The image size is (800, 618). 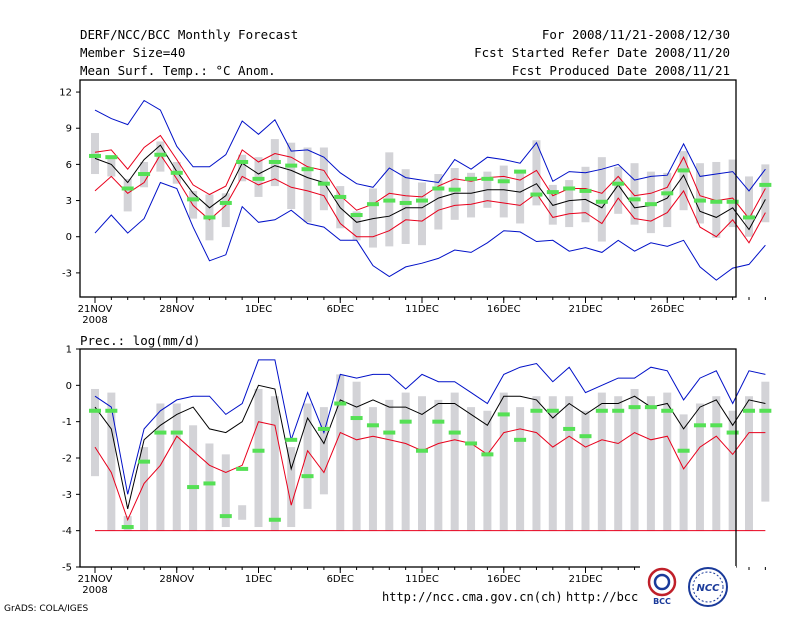 I want to click on x-tick-label: 1DEC, so click(x=258, y=309).